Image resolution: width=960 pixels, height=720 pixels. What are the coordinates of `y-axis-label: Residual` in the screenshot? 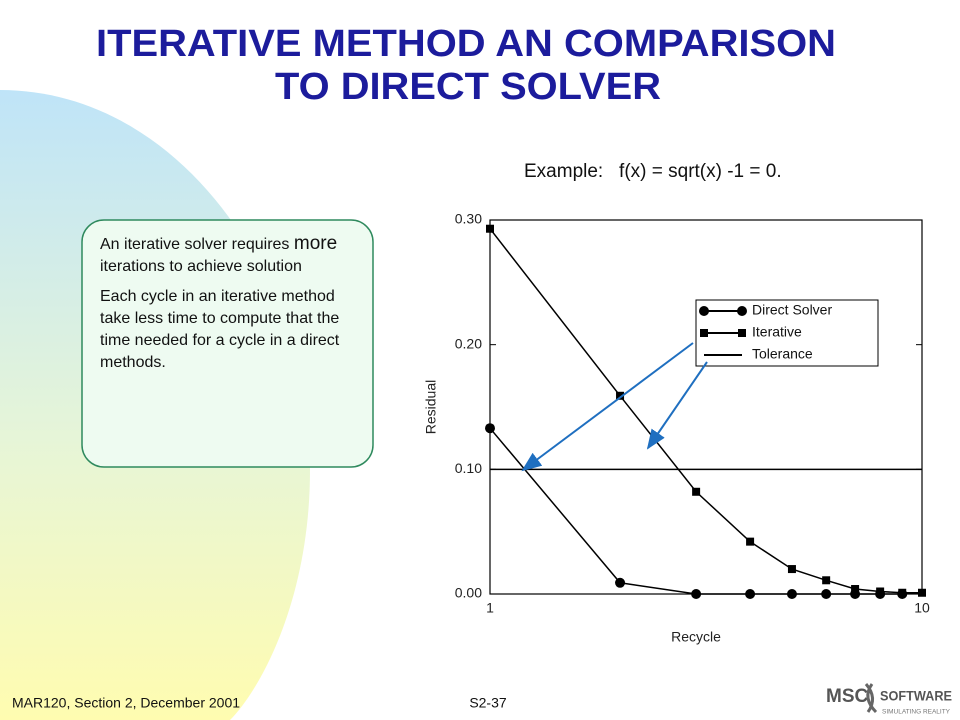 It's located at (431, 407).